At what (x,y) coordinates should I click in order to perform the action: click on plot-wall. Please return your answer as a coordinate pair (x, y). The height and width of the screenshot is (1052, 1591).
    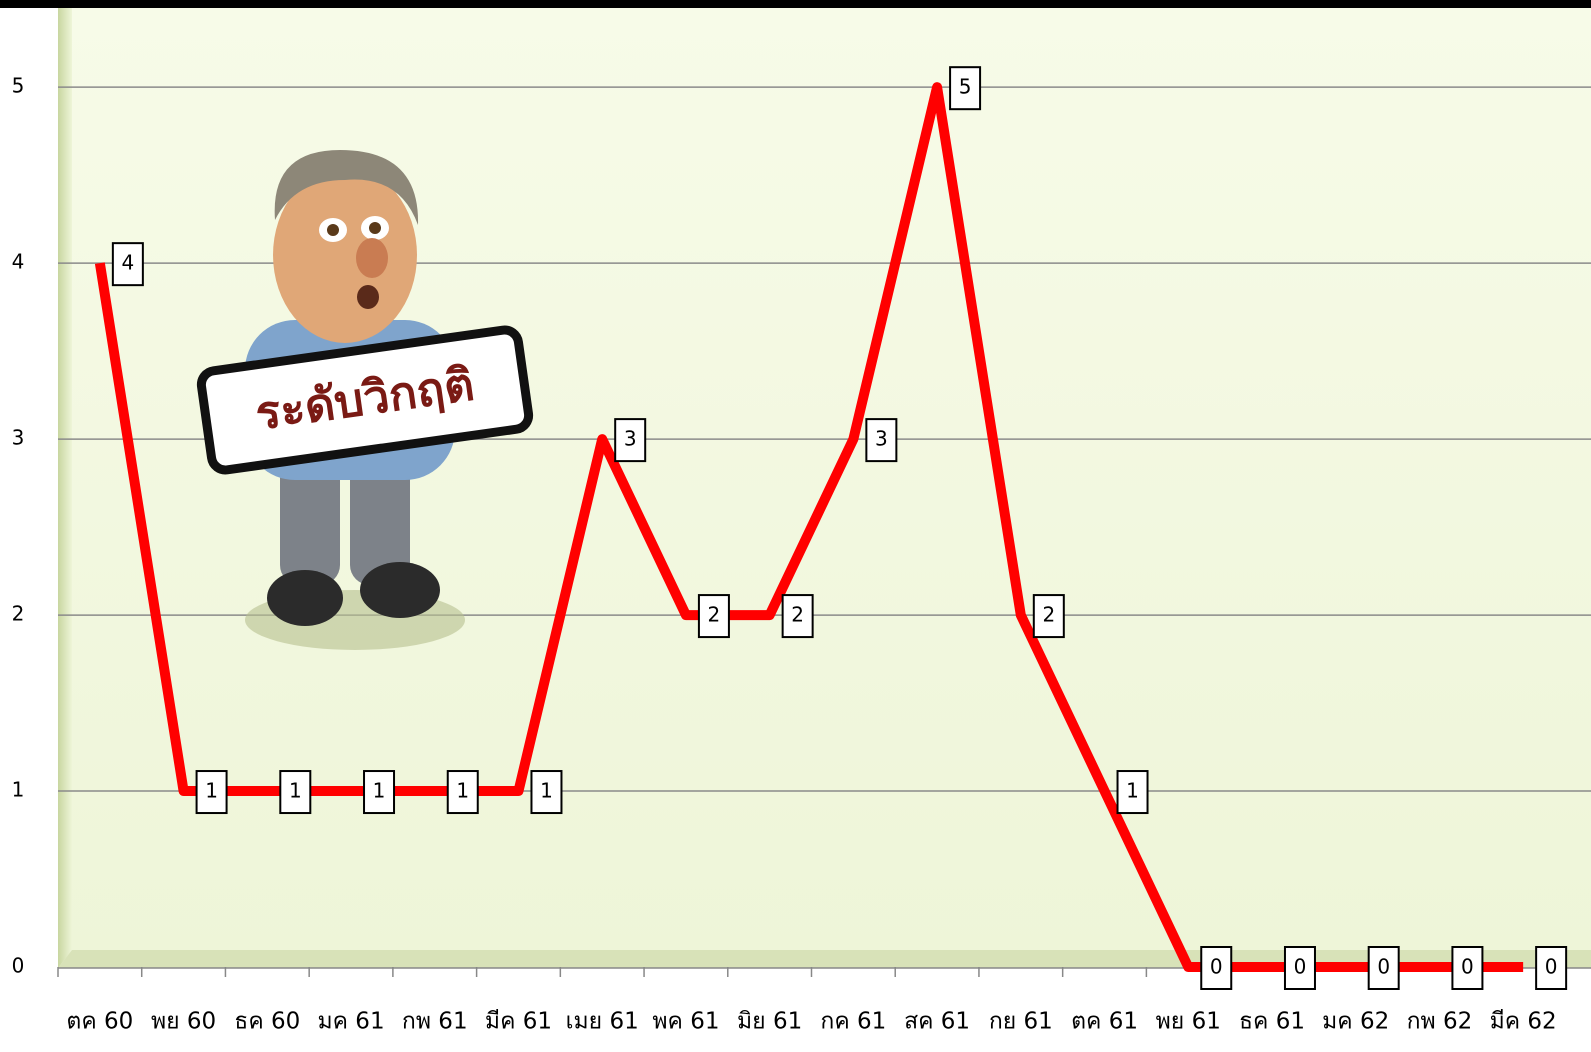
    Looking at the image, I should click on (65, 488).